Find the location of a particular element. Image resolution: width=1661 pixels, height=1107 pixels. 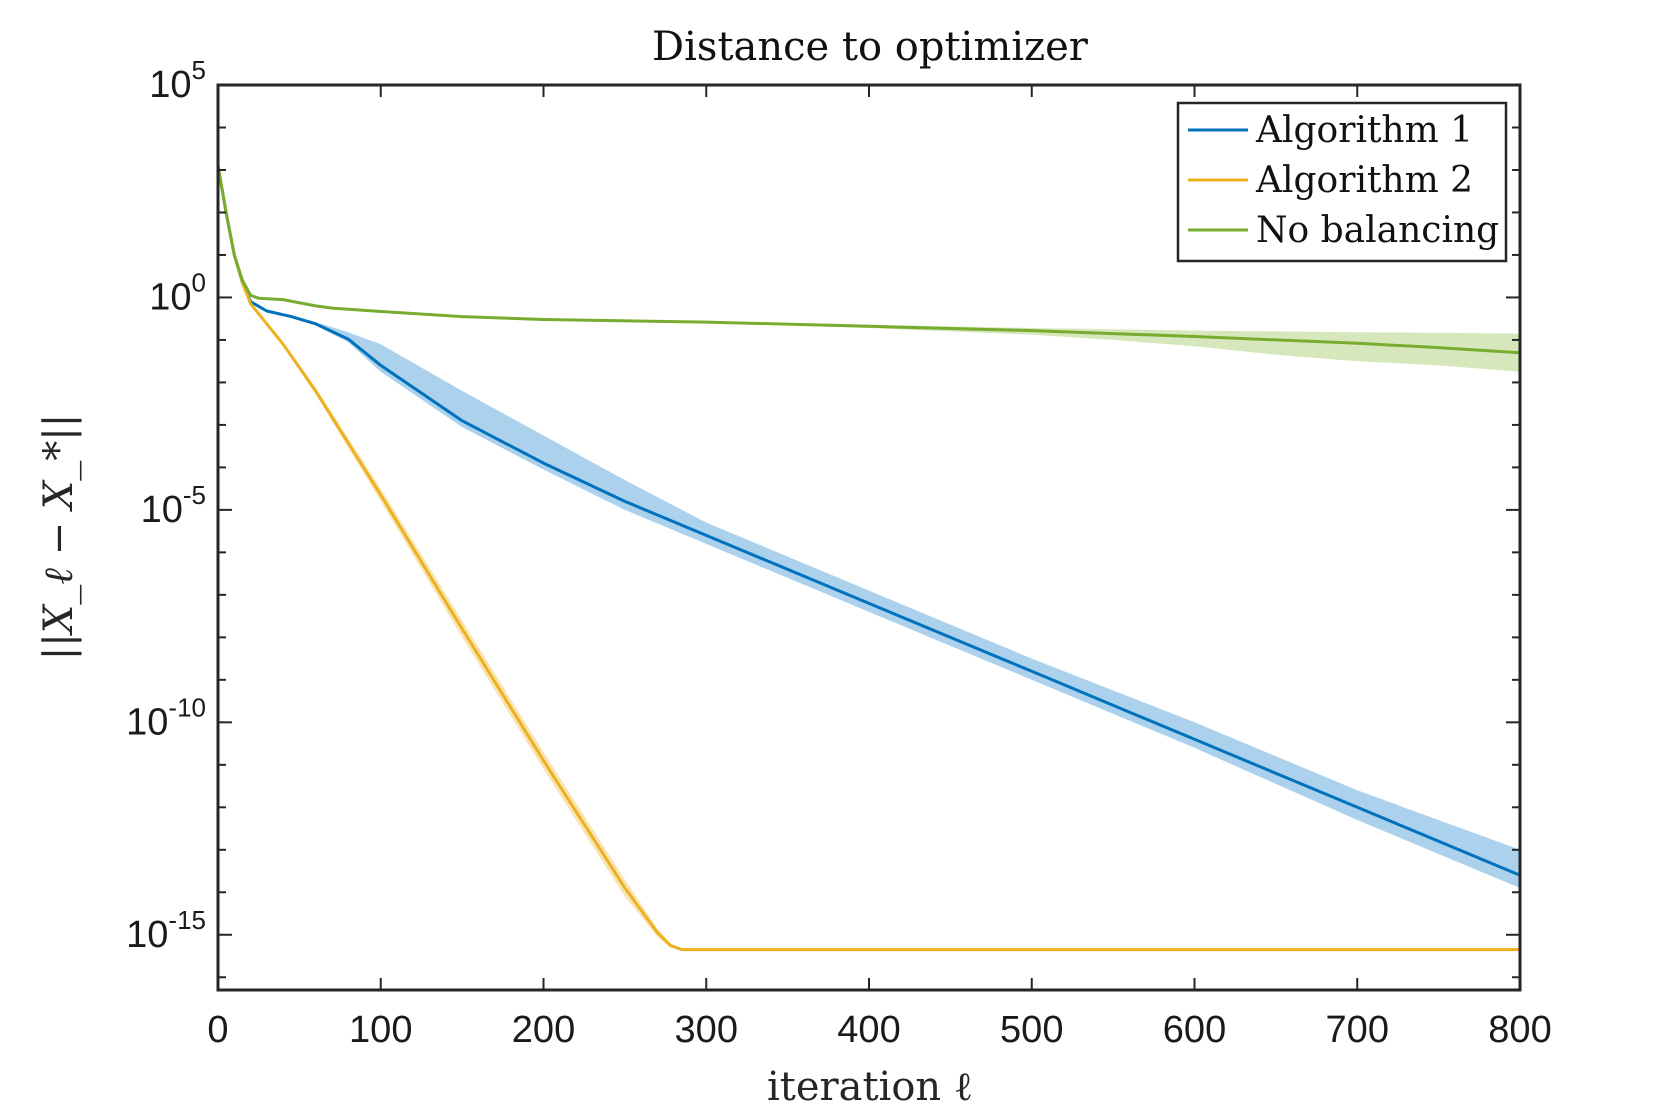

x-axis-label: iteration ℓ is located at coordinates (870, 1085).